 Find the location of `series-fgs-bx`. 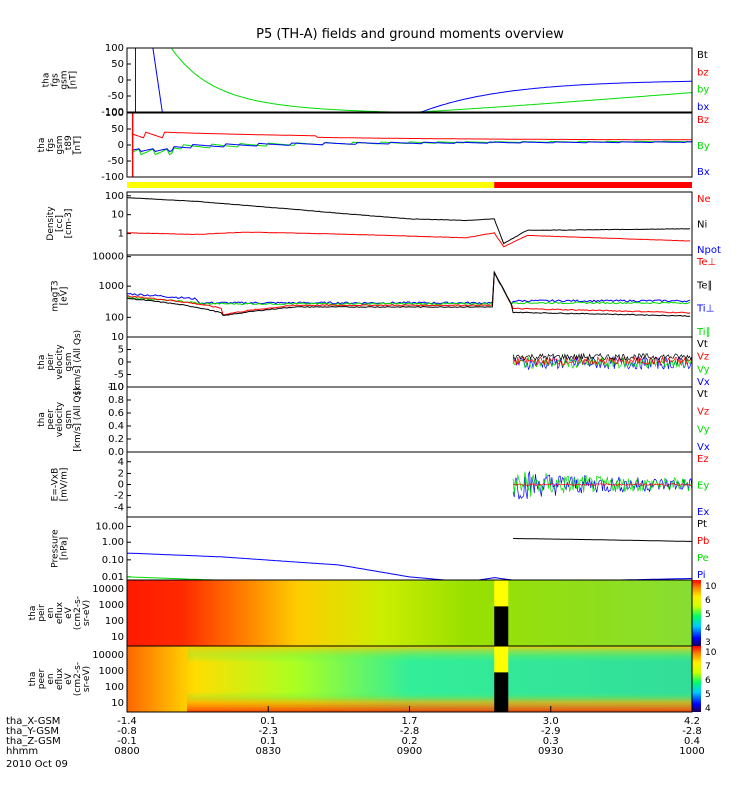

series-fgs-bx is located at coordinates (555, 97).